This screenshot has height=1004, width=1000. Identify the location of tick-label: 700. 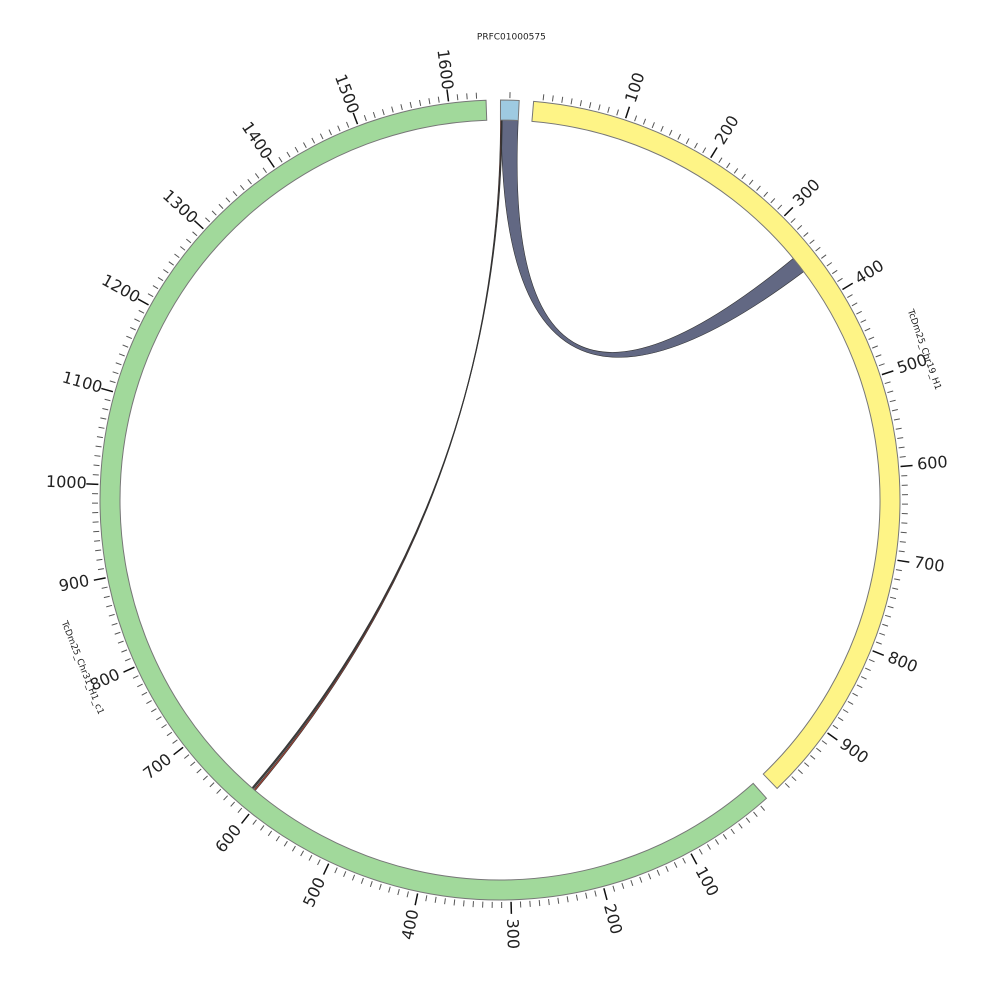
(929, 563).